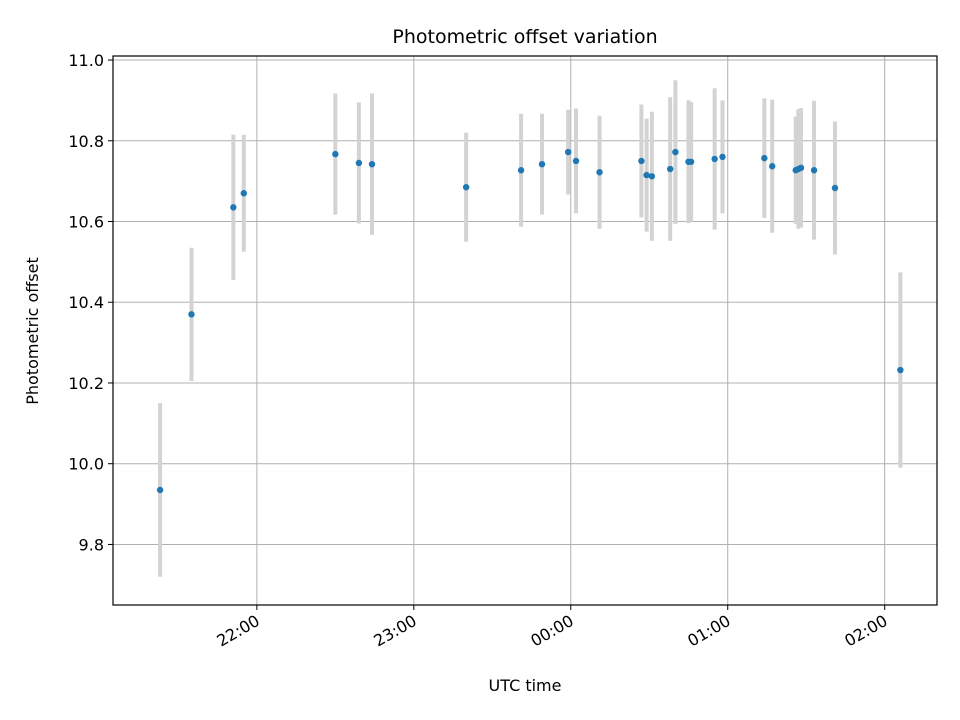 Image resolution: width=960 pixels, height=720 pixels. I want to click on chart-title: Photometric offset variation, so click(524, 37).